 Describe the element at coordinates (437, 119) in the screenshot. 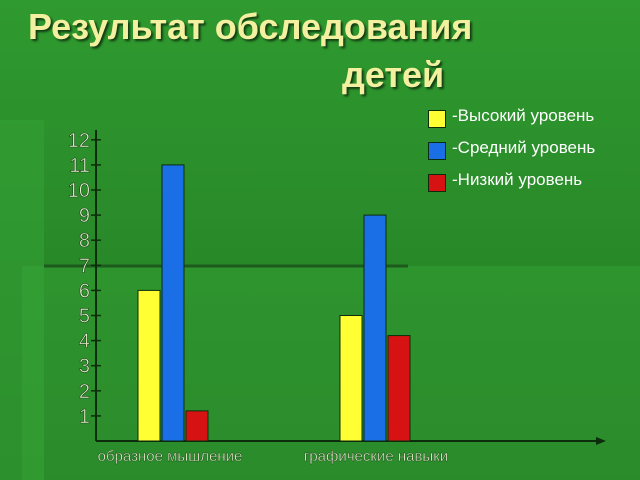

I see `legend-swatch-high` at that location.